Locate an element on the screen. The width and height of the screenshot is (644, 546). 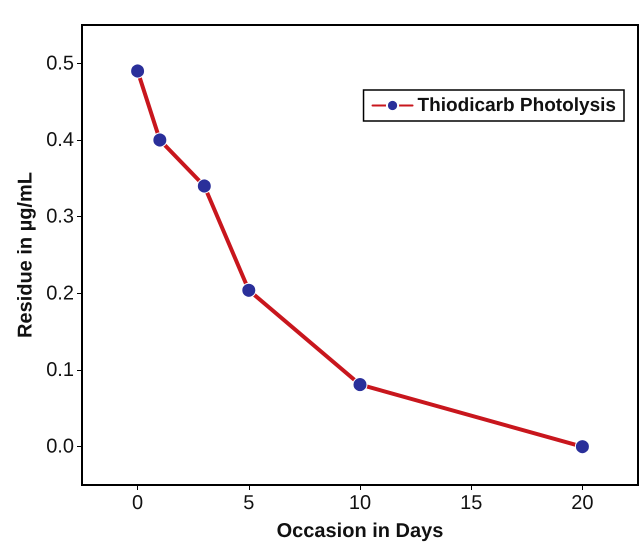
legend-label: Thiodicarb Photolysis is located at coordinates (517, 105).